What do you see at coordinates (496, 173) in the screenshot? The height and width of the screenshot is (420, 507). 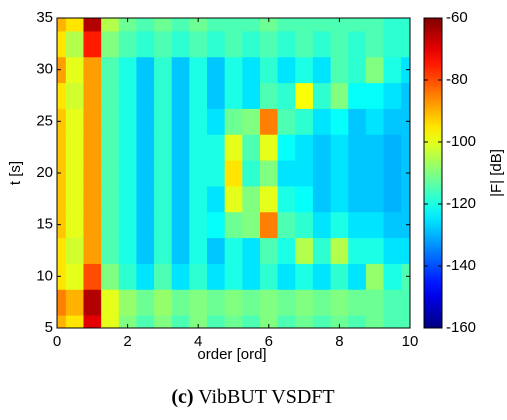 I see `colorbar-label: |F| [dB]` at bounding box center [496, 173].